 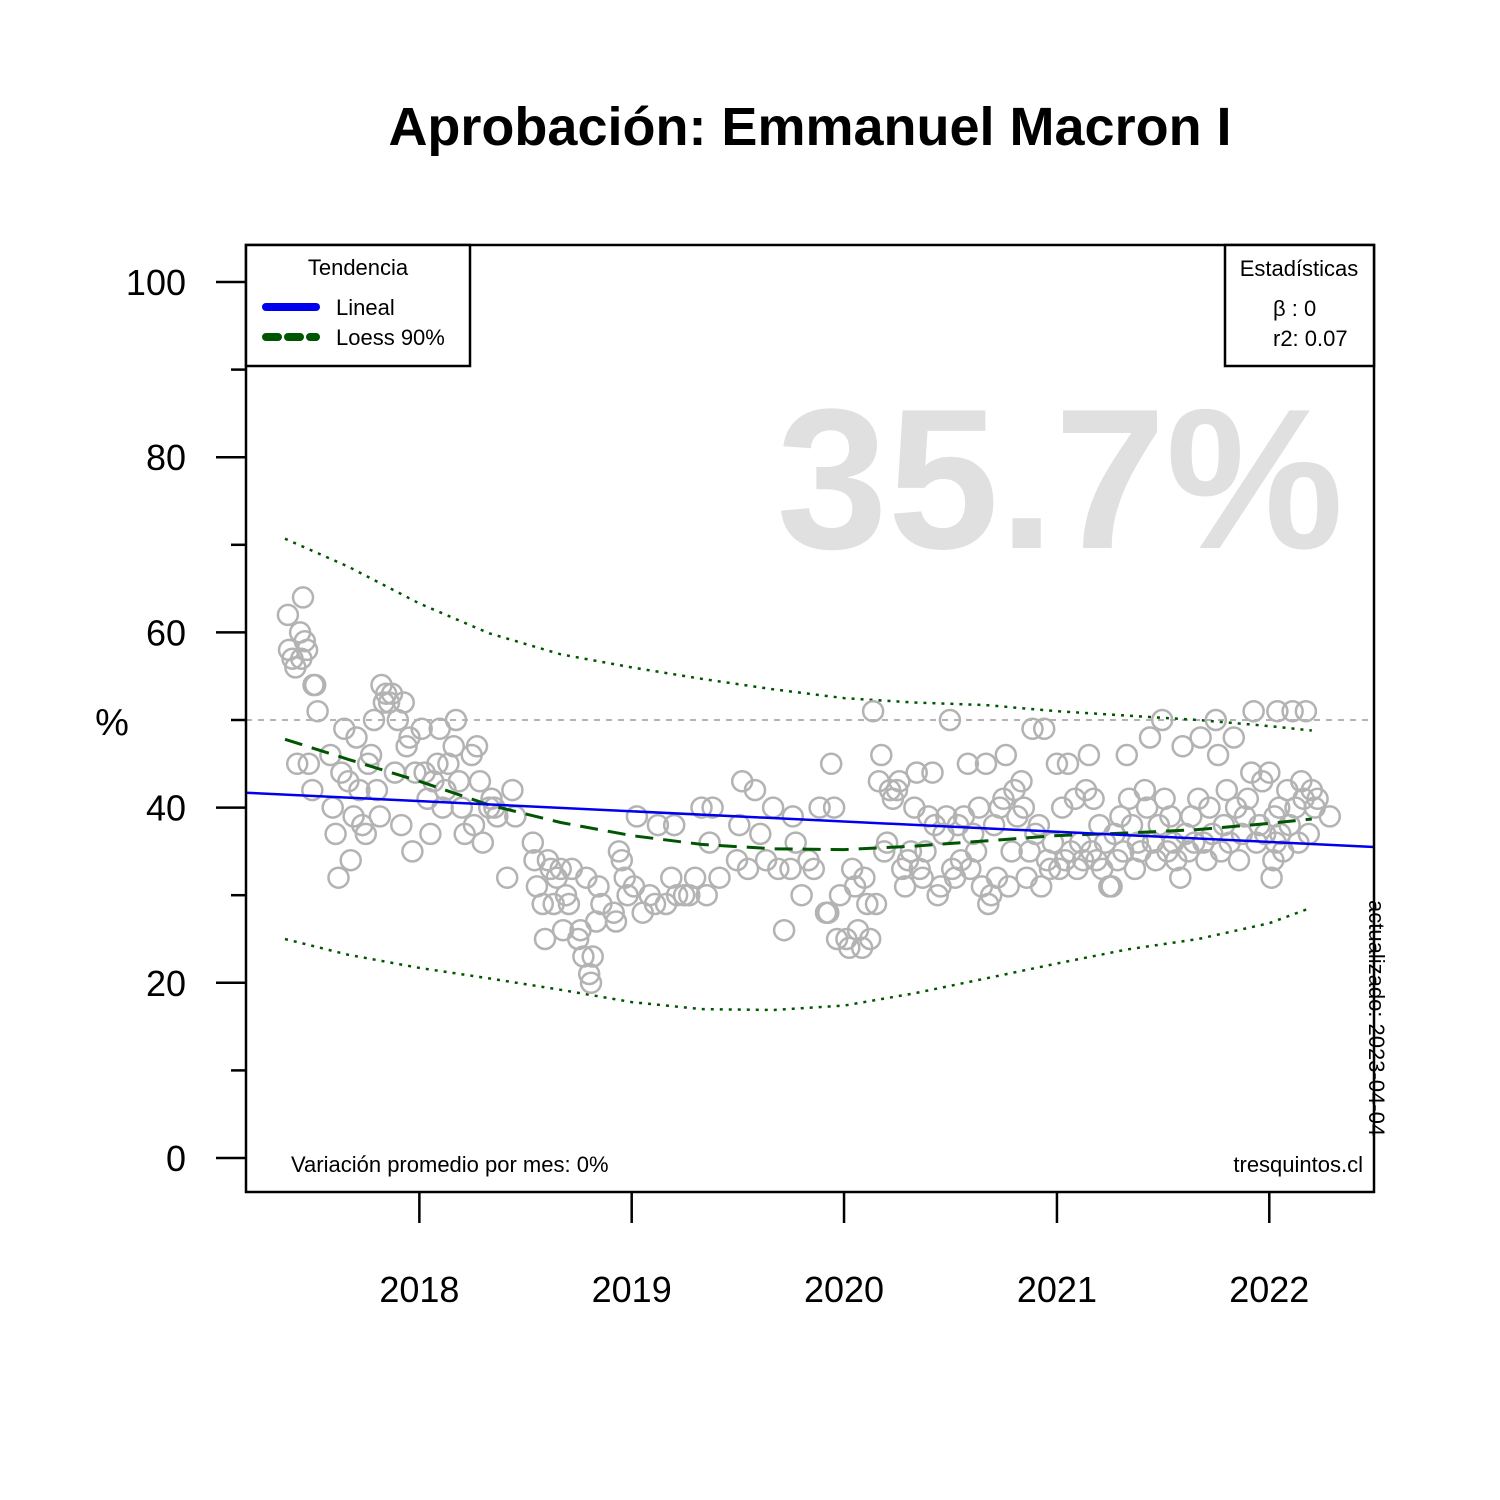 I want to click on trend-lines-group, so click(x=810, y=794).